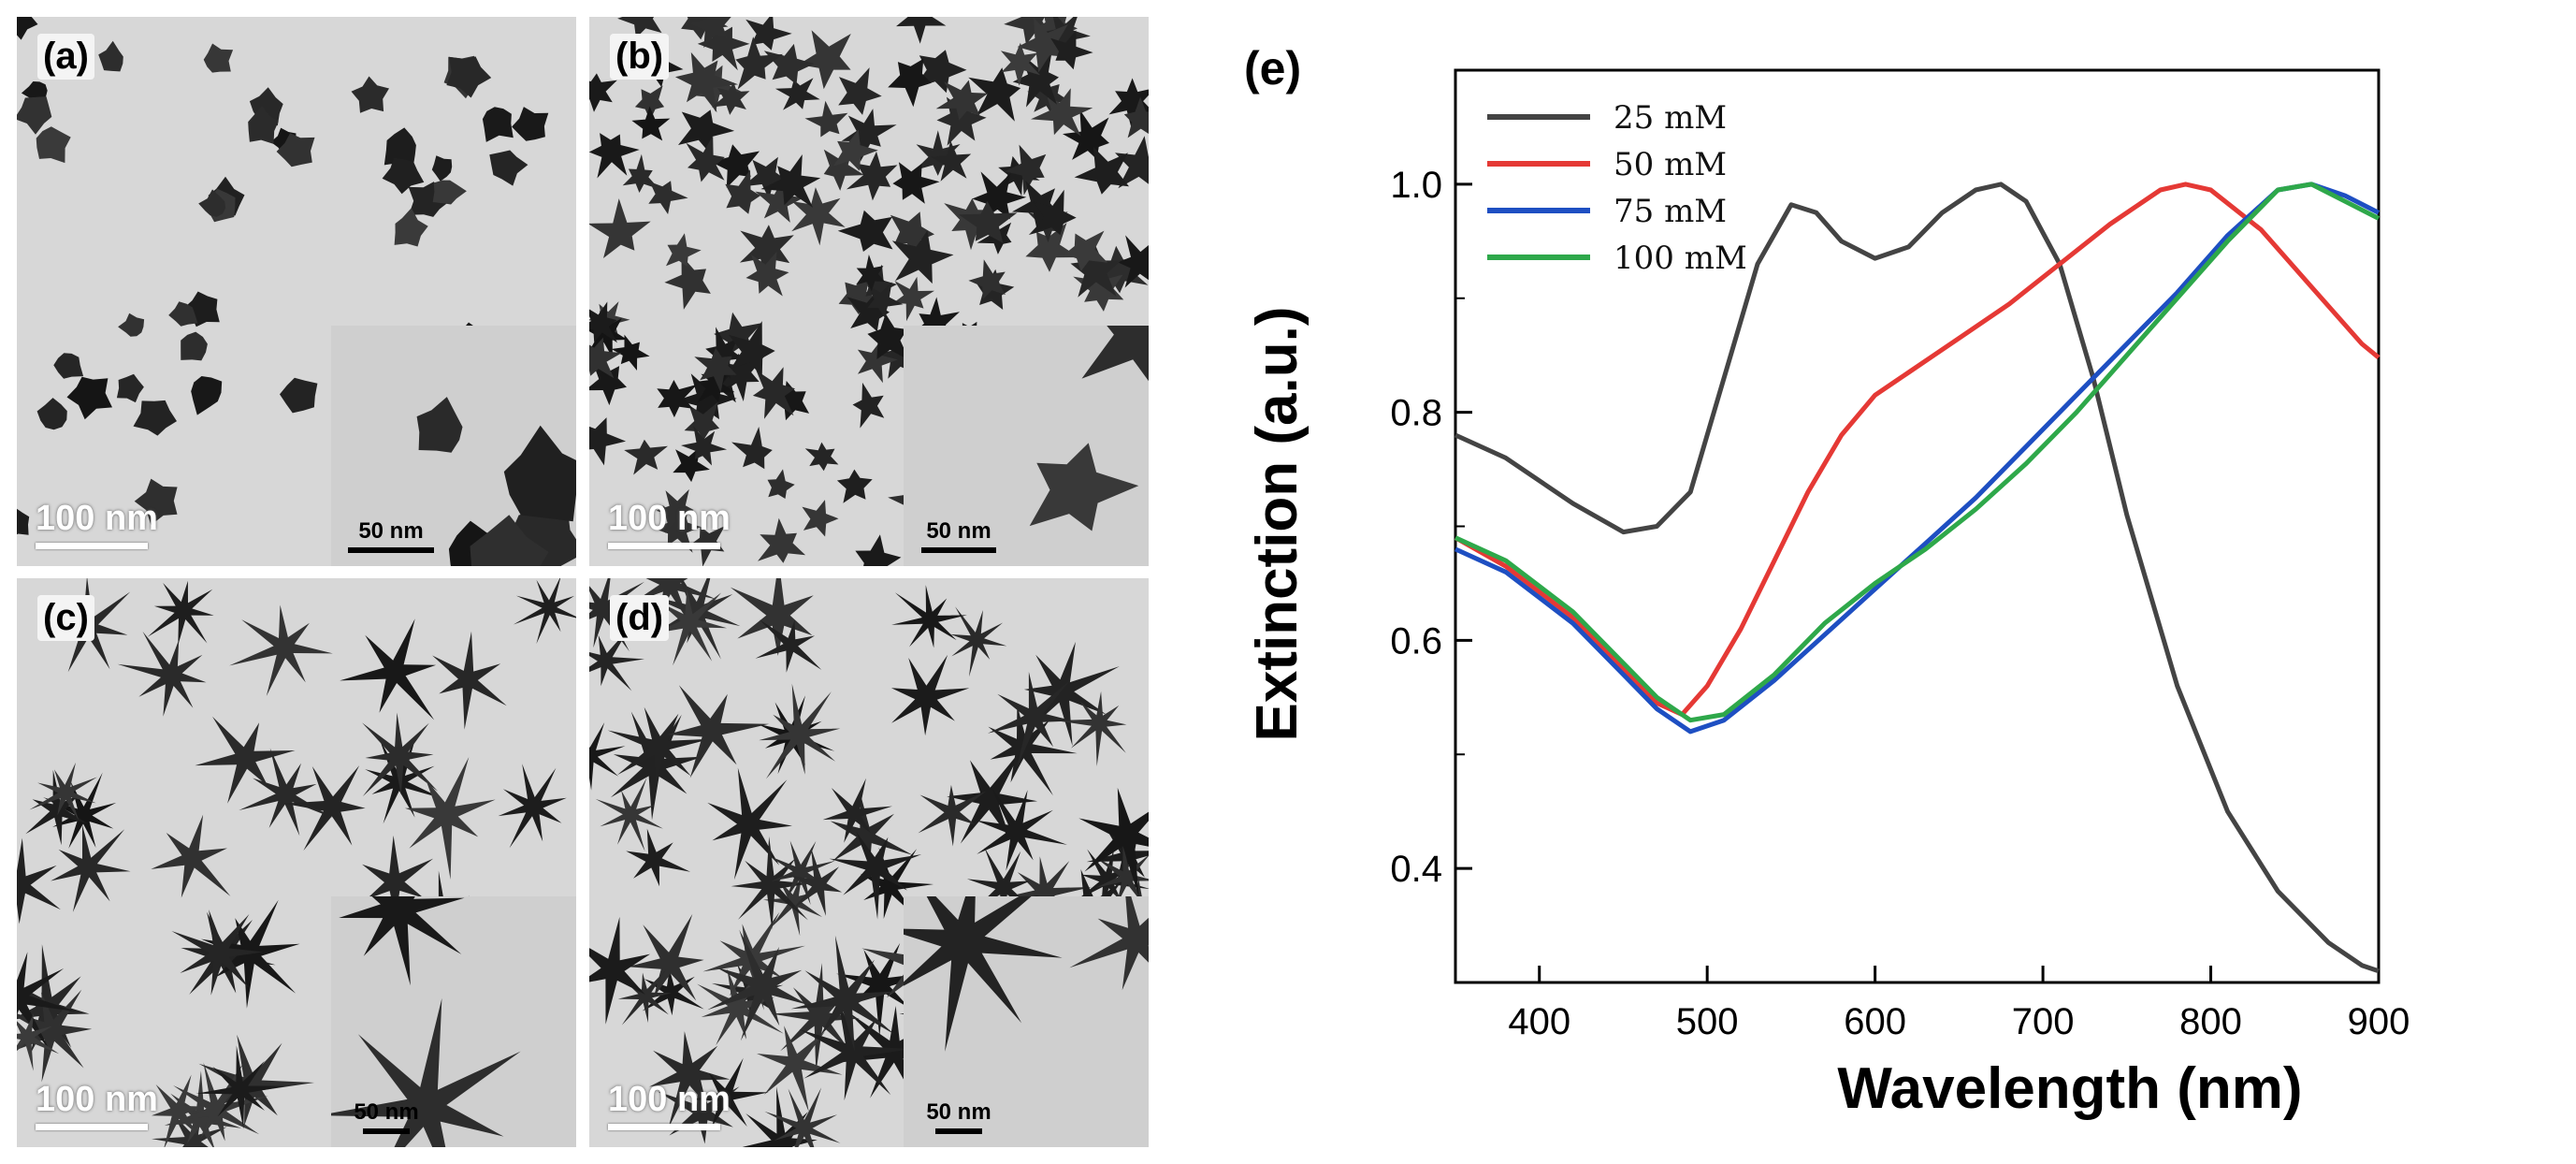  Describe the element at coordinates (1416, 185) in the screenshot. I see `y-tick-label: 1.0` at that location.